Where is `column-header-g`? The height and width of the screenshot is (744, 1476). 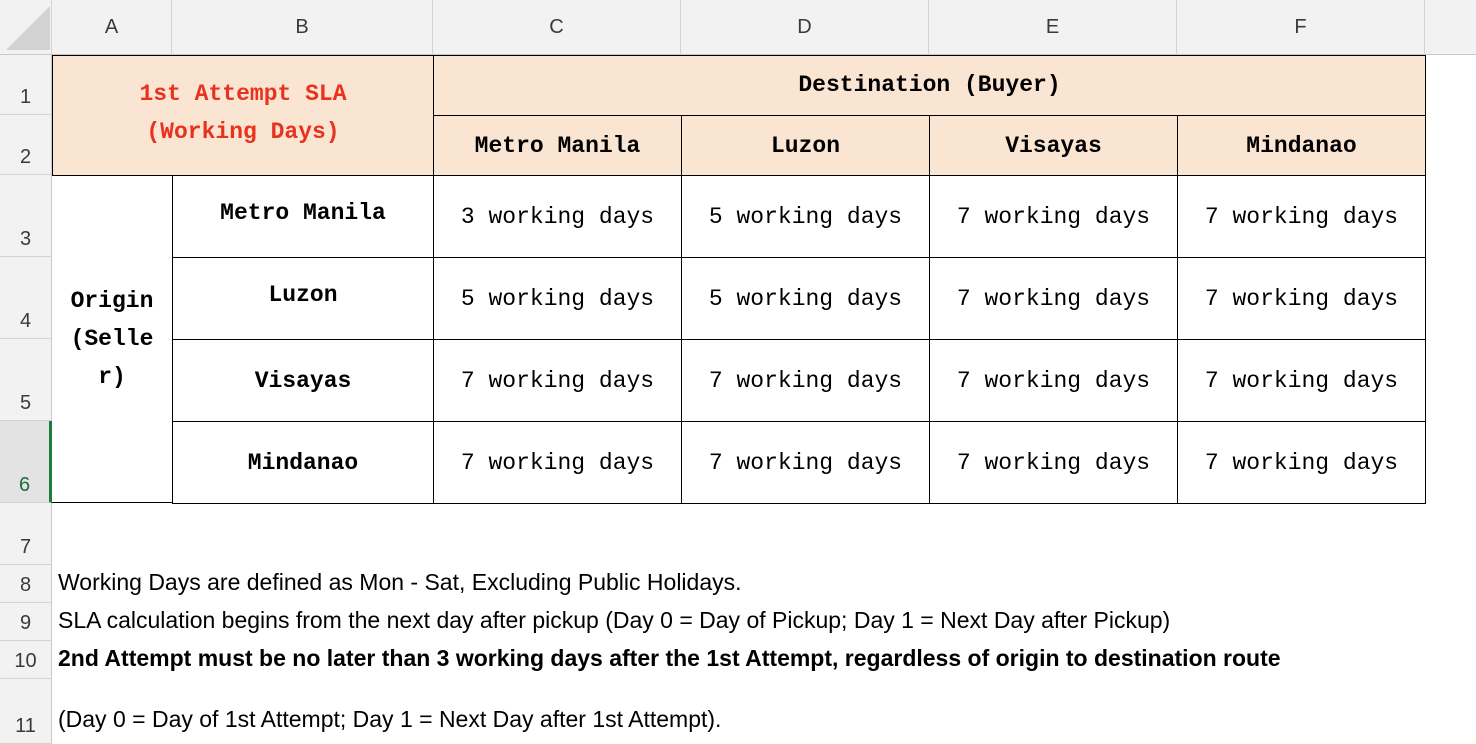 column-header-g is located at coordinates (1450, 27).